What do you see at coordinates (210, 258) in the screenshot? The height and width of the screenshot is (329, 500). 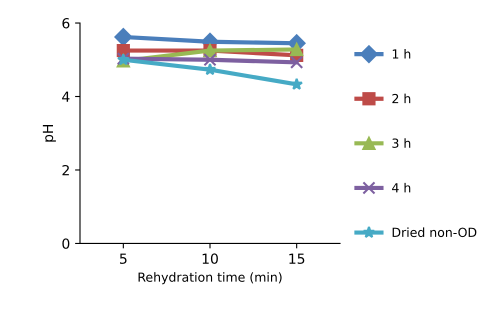 I see `x-tick-label: 10` at bounding box center [210, 258].